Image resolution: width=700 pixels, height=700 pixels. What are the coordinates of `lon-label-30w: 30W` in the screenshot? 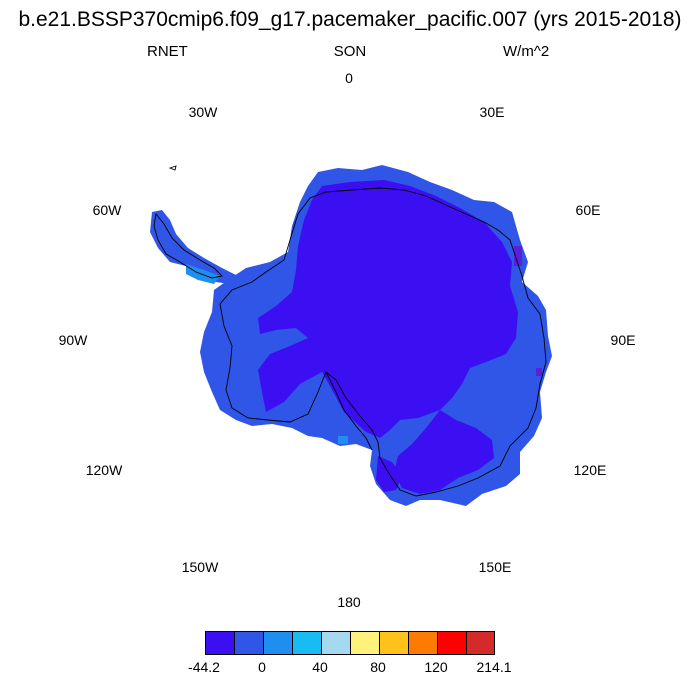 It's located at (203, 112).